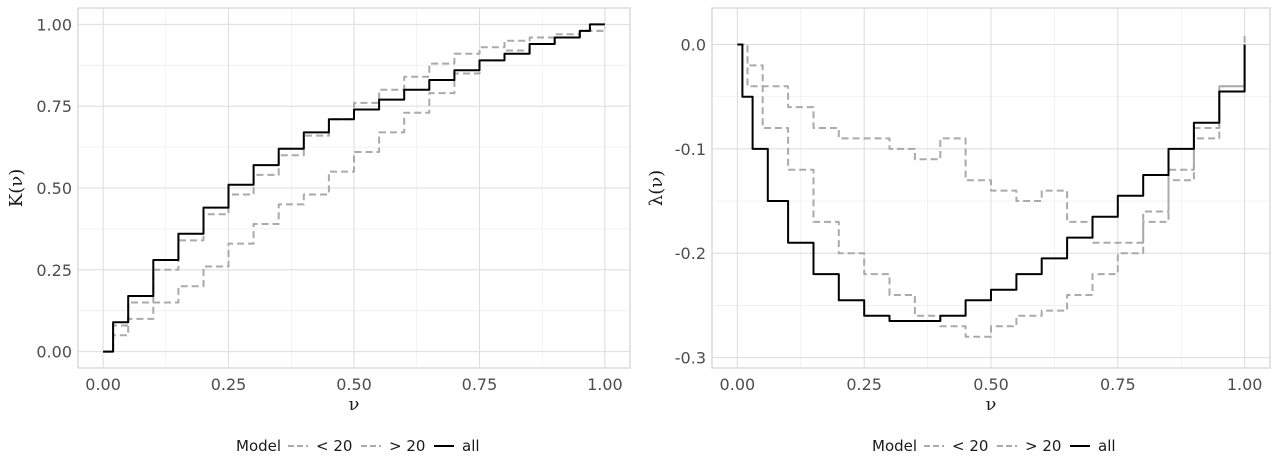  I want to click on y-tick-label: 1.00, so click(54, 24).